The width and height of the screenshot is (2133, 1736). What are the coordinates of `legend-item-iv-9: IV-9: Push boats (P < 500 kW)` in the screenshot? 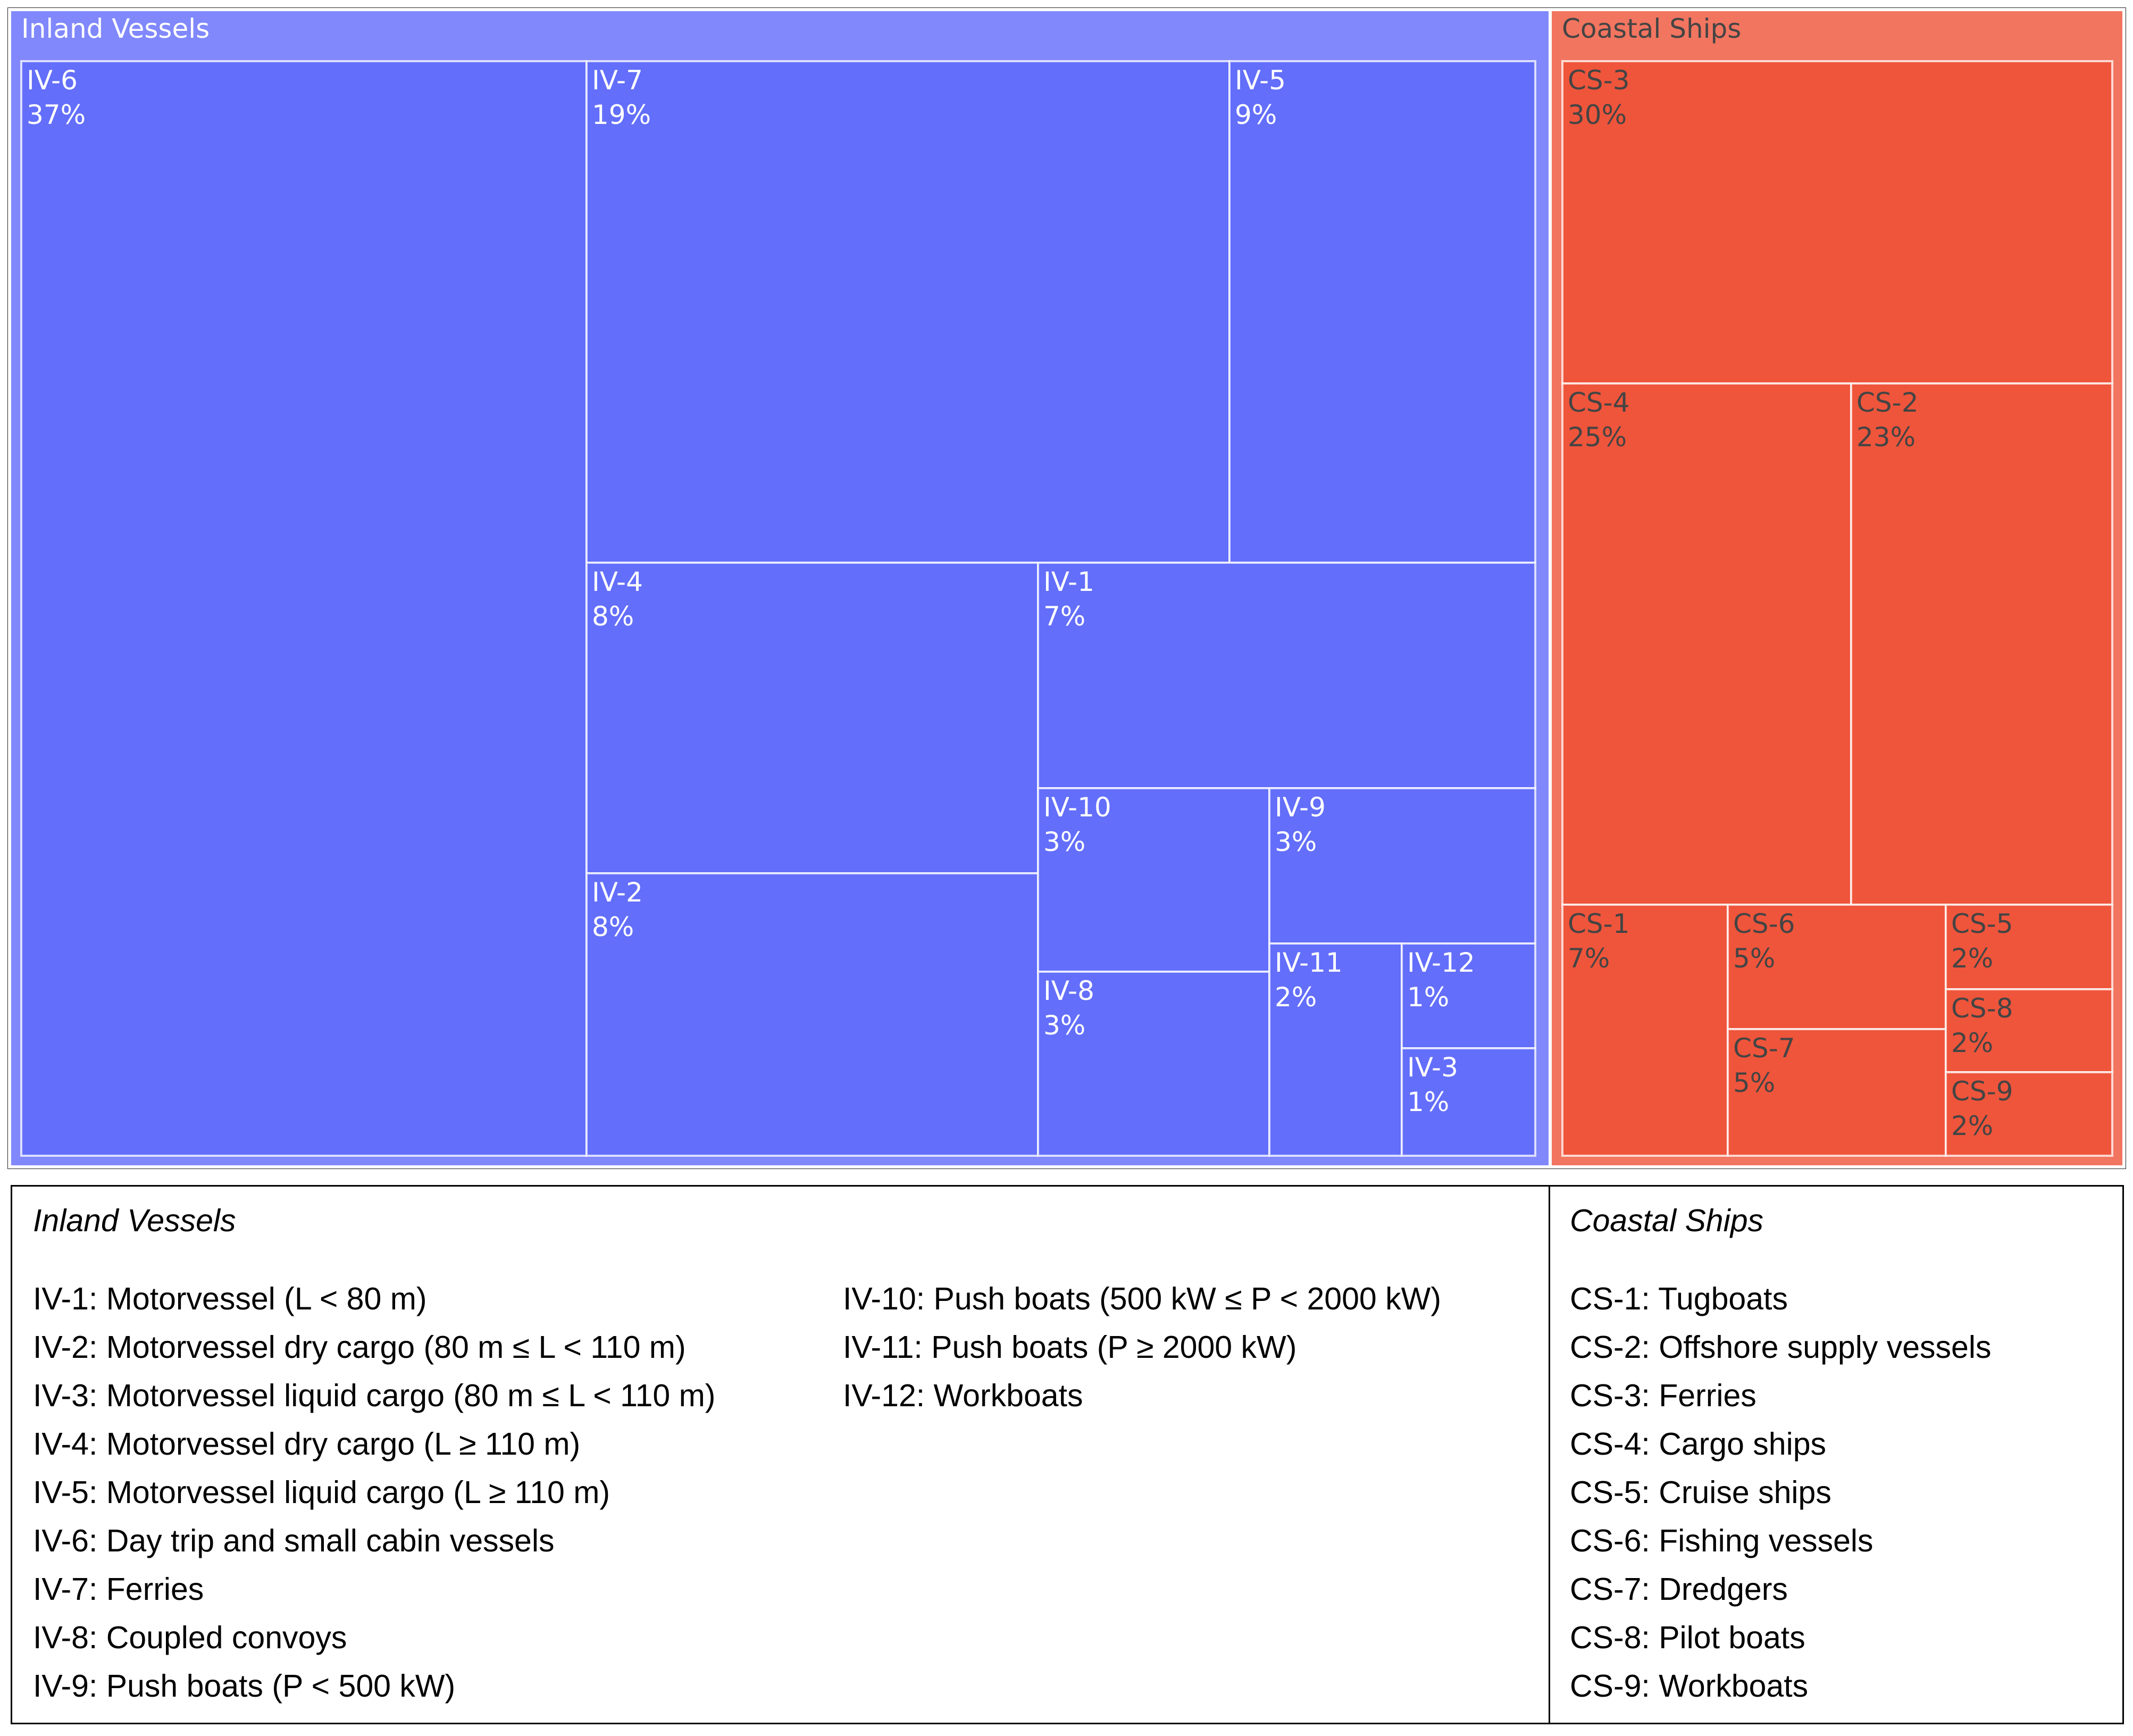 It's located at (244, 1686).